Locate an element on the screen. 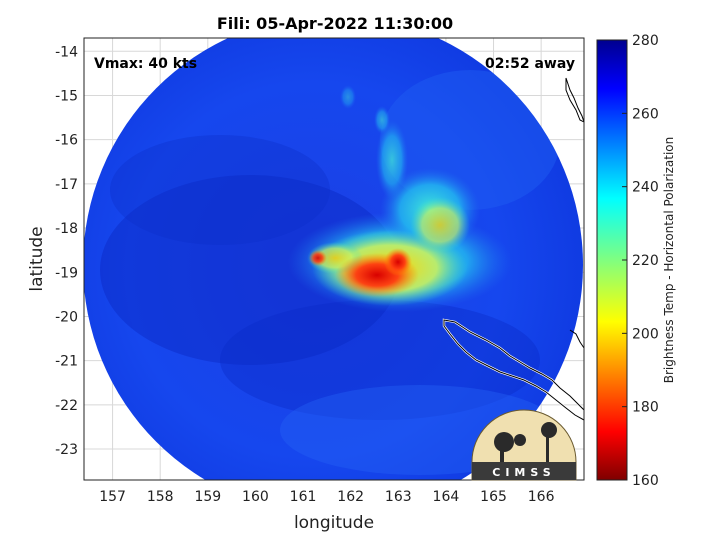 The image size is (720, 540). y-tick-label: -18 is located at coordinates (66, 229).